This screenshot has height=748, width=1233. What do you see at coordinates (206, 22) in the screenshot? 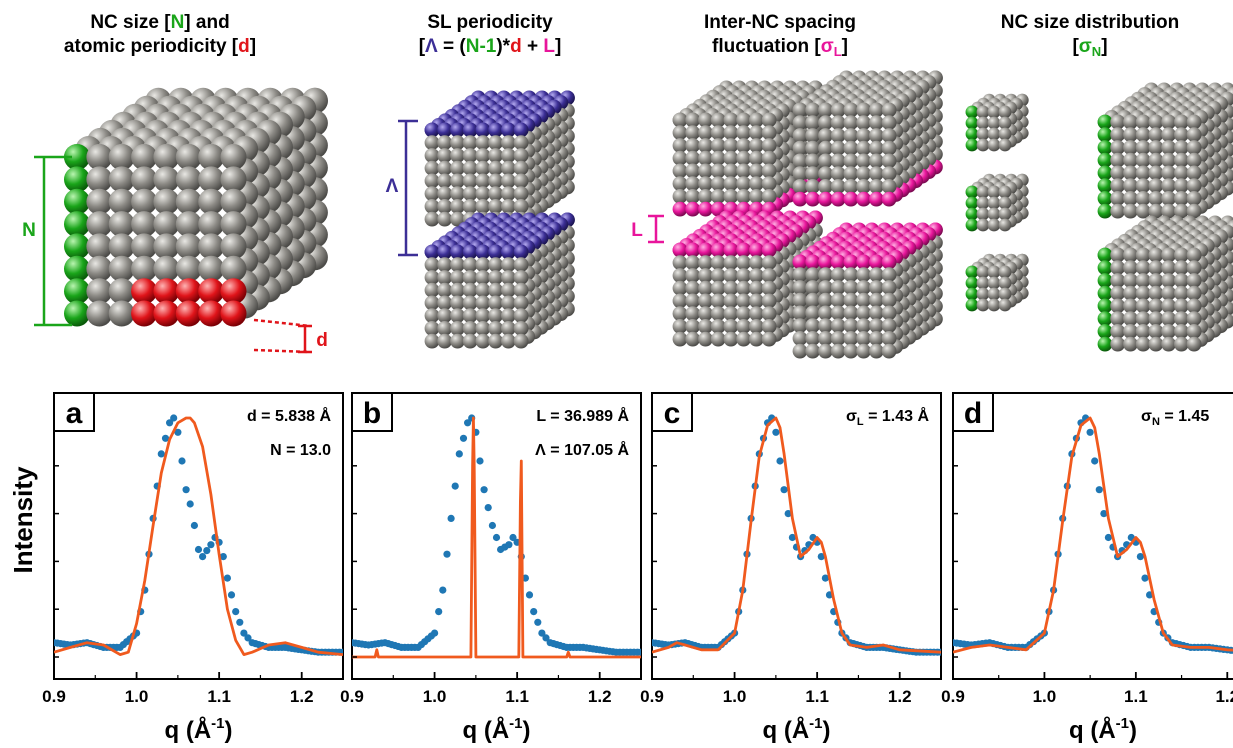
I see `header-segment: ] and` at bounding box center [206, 22].